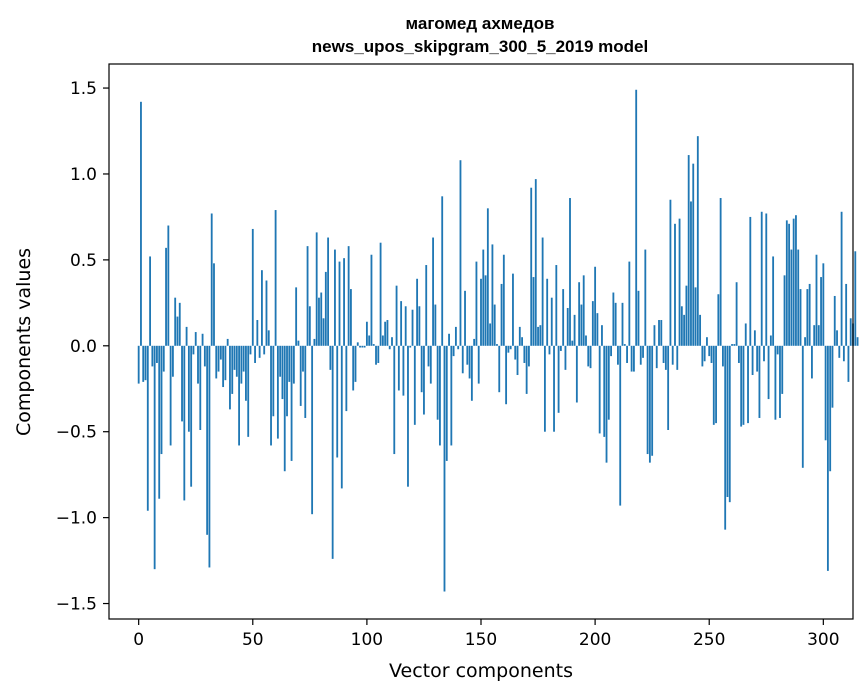 This screenshot has width=867, height=696. What do you see at coordinates (823, 640) in the screenshot?
I see `x-tick-label: 300` at bounding box center [823, 640].